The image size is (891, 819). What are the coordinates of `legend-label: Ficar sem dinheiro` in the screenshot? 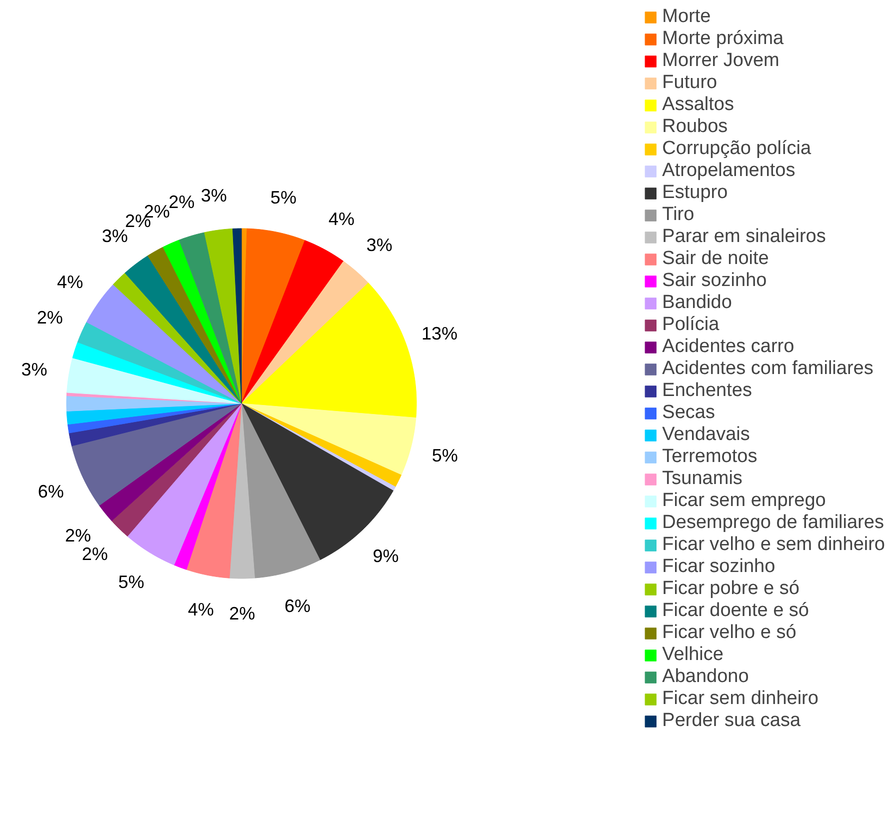 It's located at (740, 699).